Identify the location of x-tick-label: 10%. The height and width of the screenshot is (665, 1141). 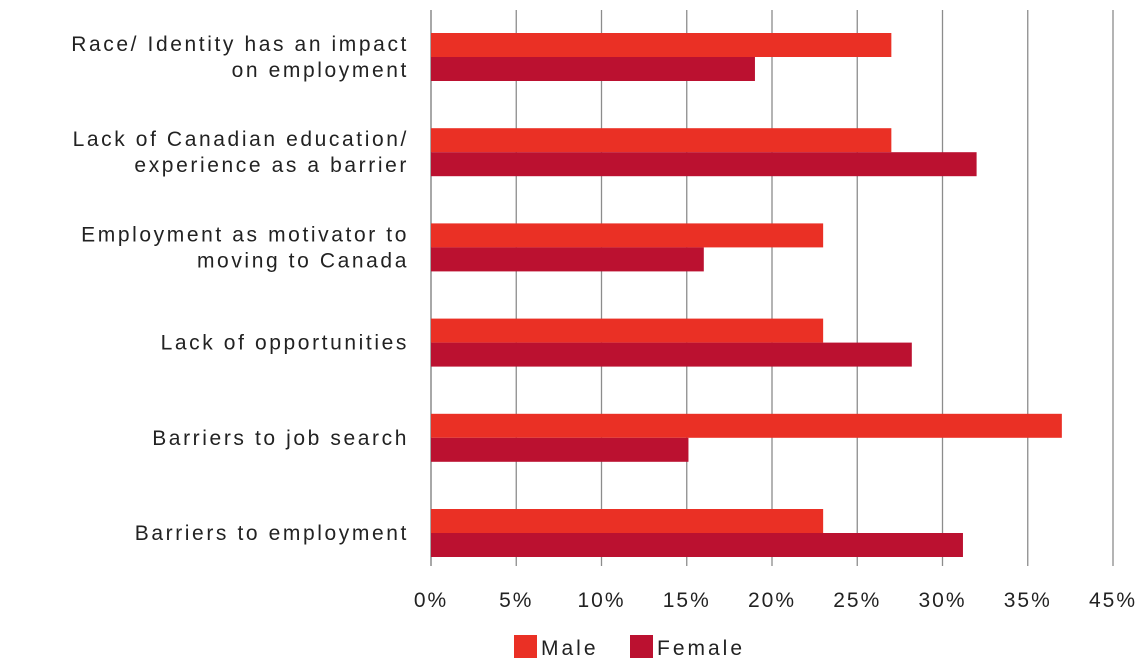
(601, 600).